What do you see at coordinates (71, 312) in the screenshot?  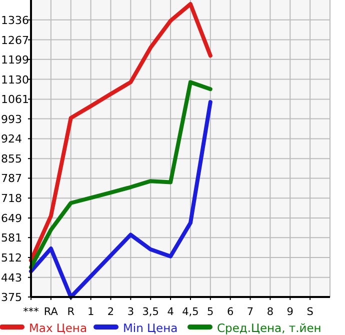 I see `x-tick-label: R` at bounding box center [71, 312].